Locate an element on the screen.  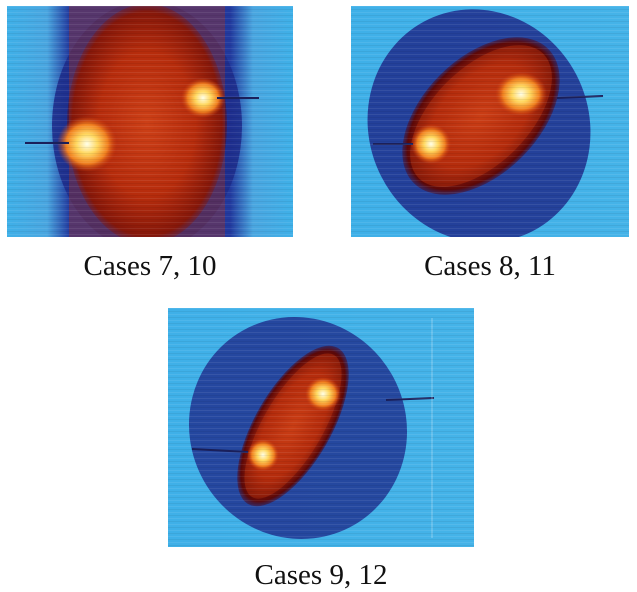
caption-cases-7-10: Cases 7, 10 is located at coordinates (150, 266).